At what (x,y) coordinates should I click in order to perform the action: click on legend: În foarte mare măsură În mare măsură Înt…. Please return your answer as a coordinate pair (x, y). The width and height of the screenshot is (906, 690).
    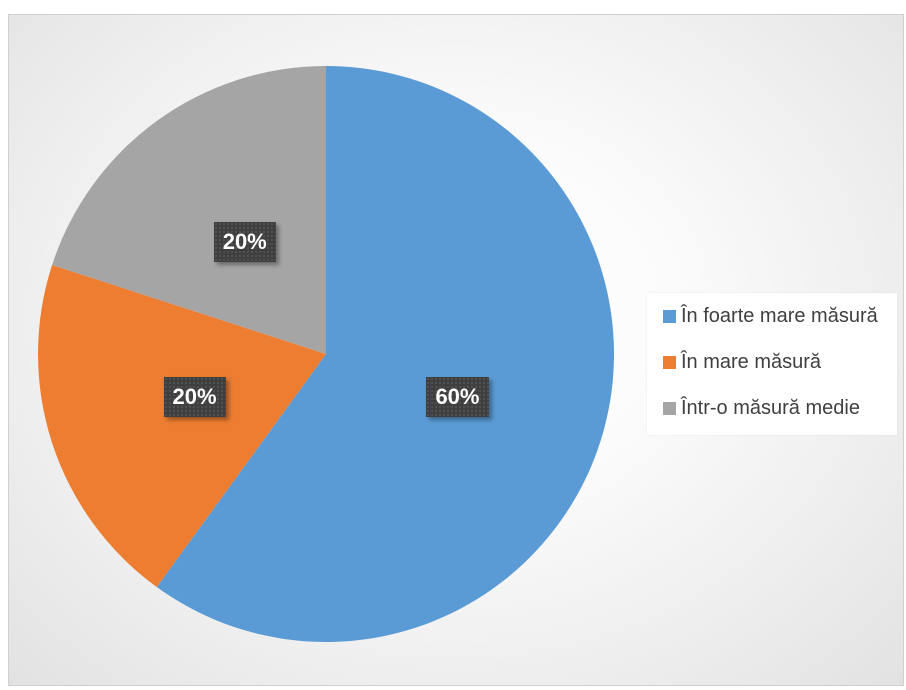
    Looking at the image, I should click on (772, 364).